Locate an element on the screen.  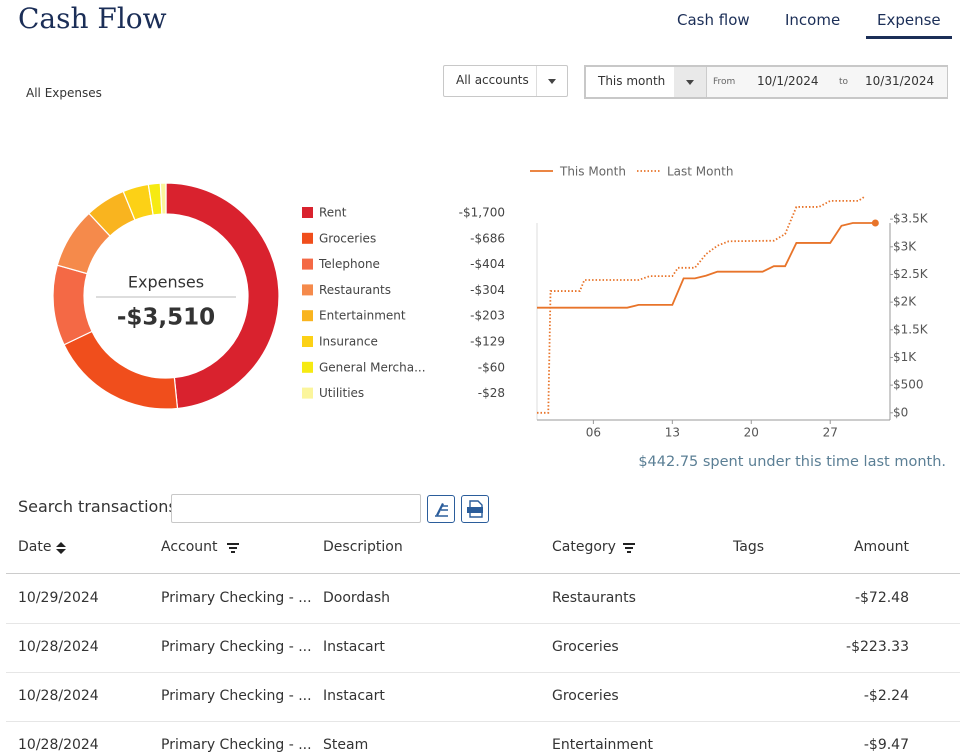
y-tick-label: $3.5K is located at coordinates (911, 219).